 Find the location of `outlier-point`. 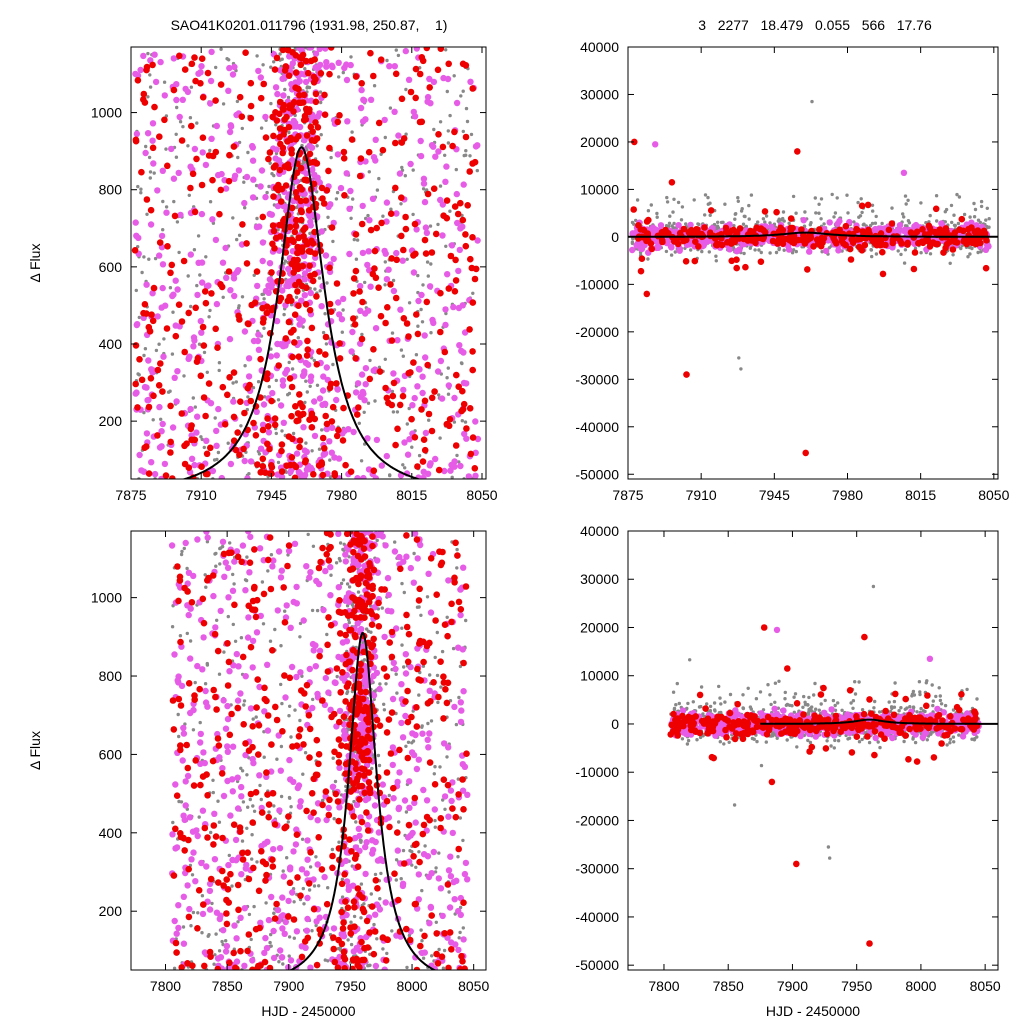

outlier-point is located at coordinates (647, 294).